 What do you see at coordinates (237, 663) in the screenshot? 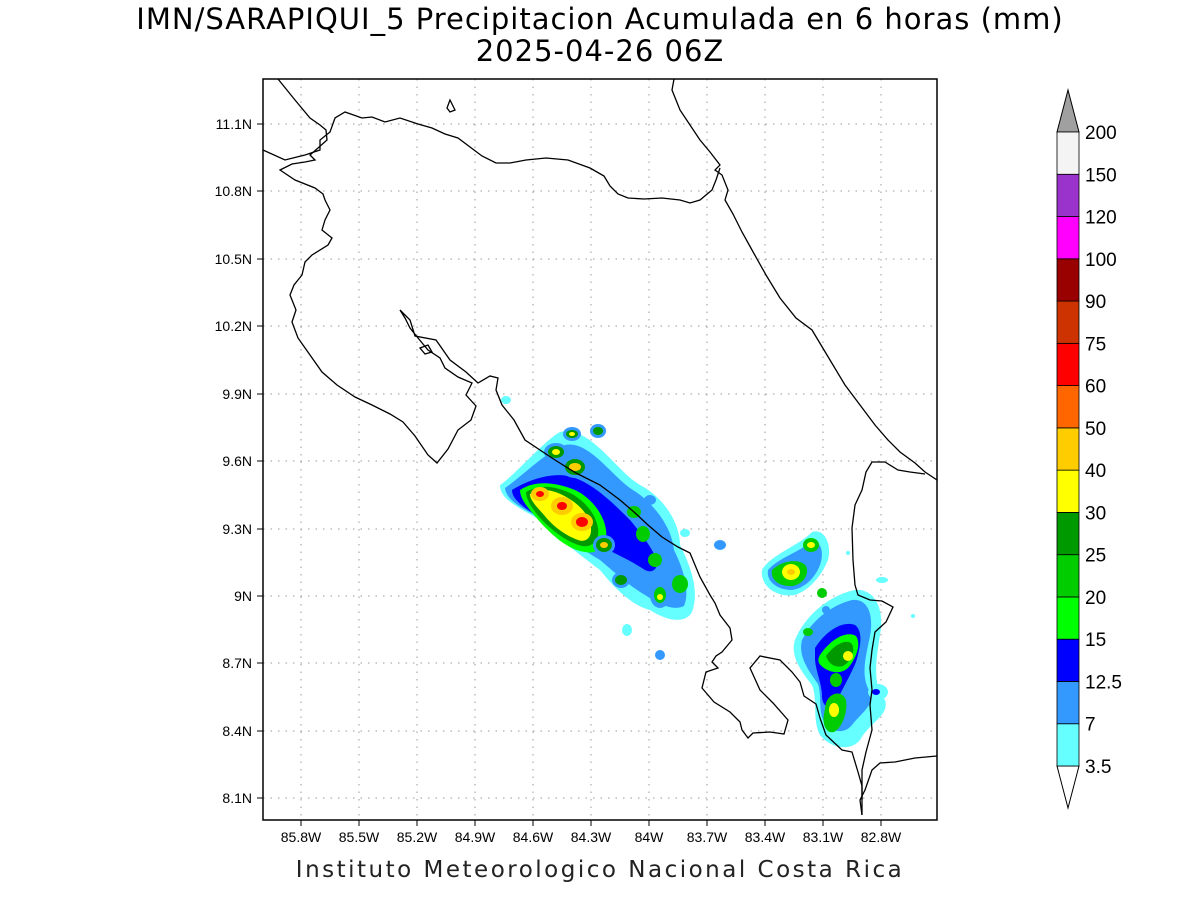
I see `lat-label: 8.7N` at bounding box center [237, 663].